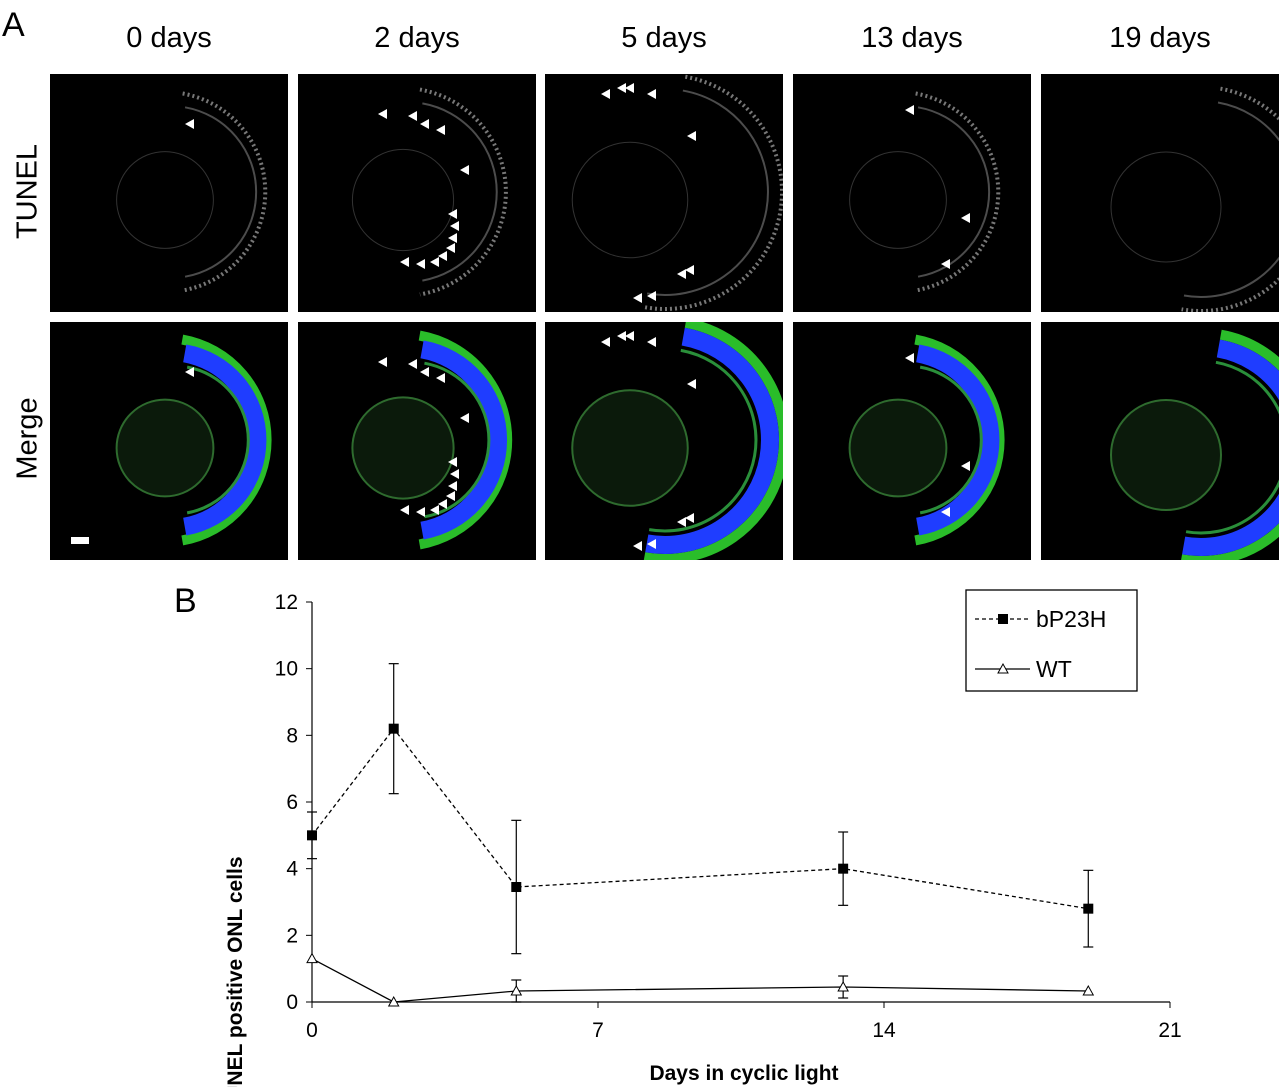 The image size is (1280, 1087). I want to click on legend-marker-WT, so click(1003, 668).